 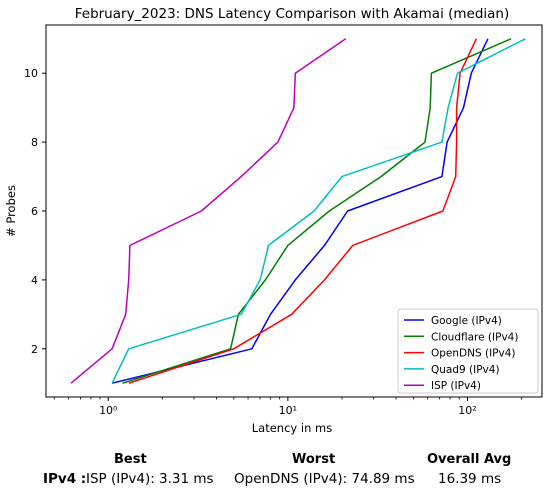 I want to click on legend-entry: ISP (IPv4), so click(x=456, y=386).